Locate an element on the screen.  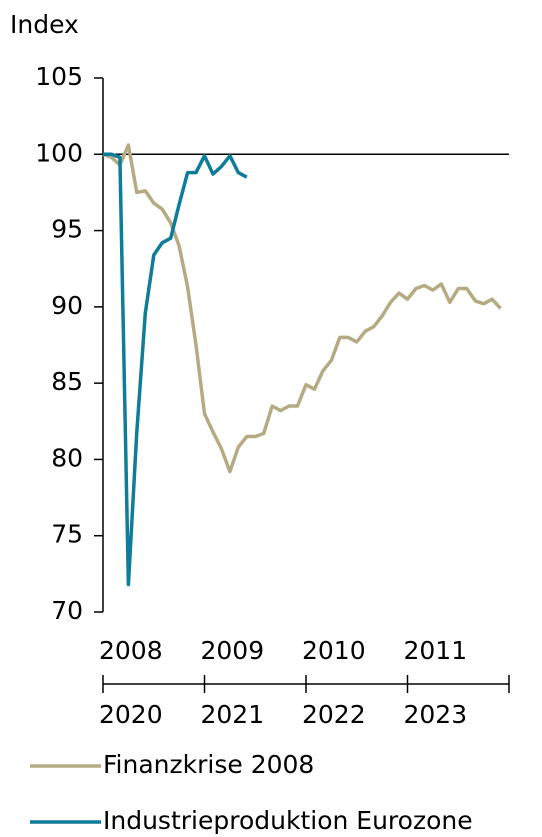
x-tick-label: 2022 is located at coordinates (334, 714).